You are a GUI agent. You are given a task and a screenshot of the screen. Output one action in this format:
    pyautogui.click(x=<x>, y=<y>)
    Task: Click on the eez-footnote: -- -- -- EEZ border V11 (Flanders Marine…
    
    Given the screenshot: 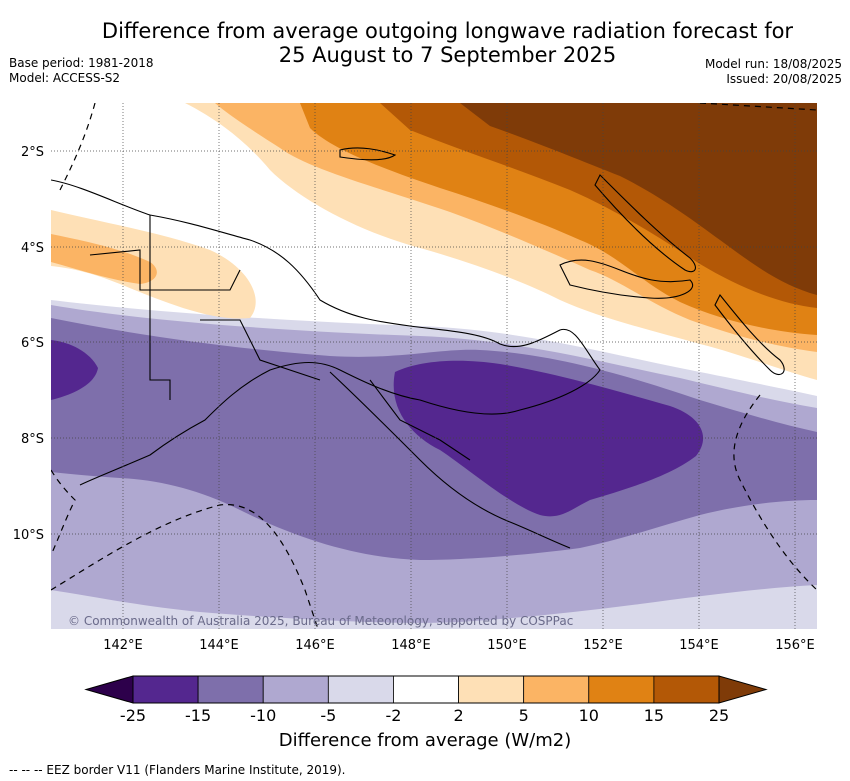 What is the action you would take?
    pyautogui.click(x=177, y=770)
    